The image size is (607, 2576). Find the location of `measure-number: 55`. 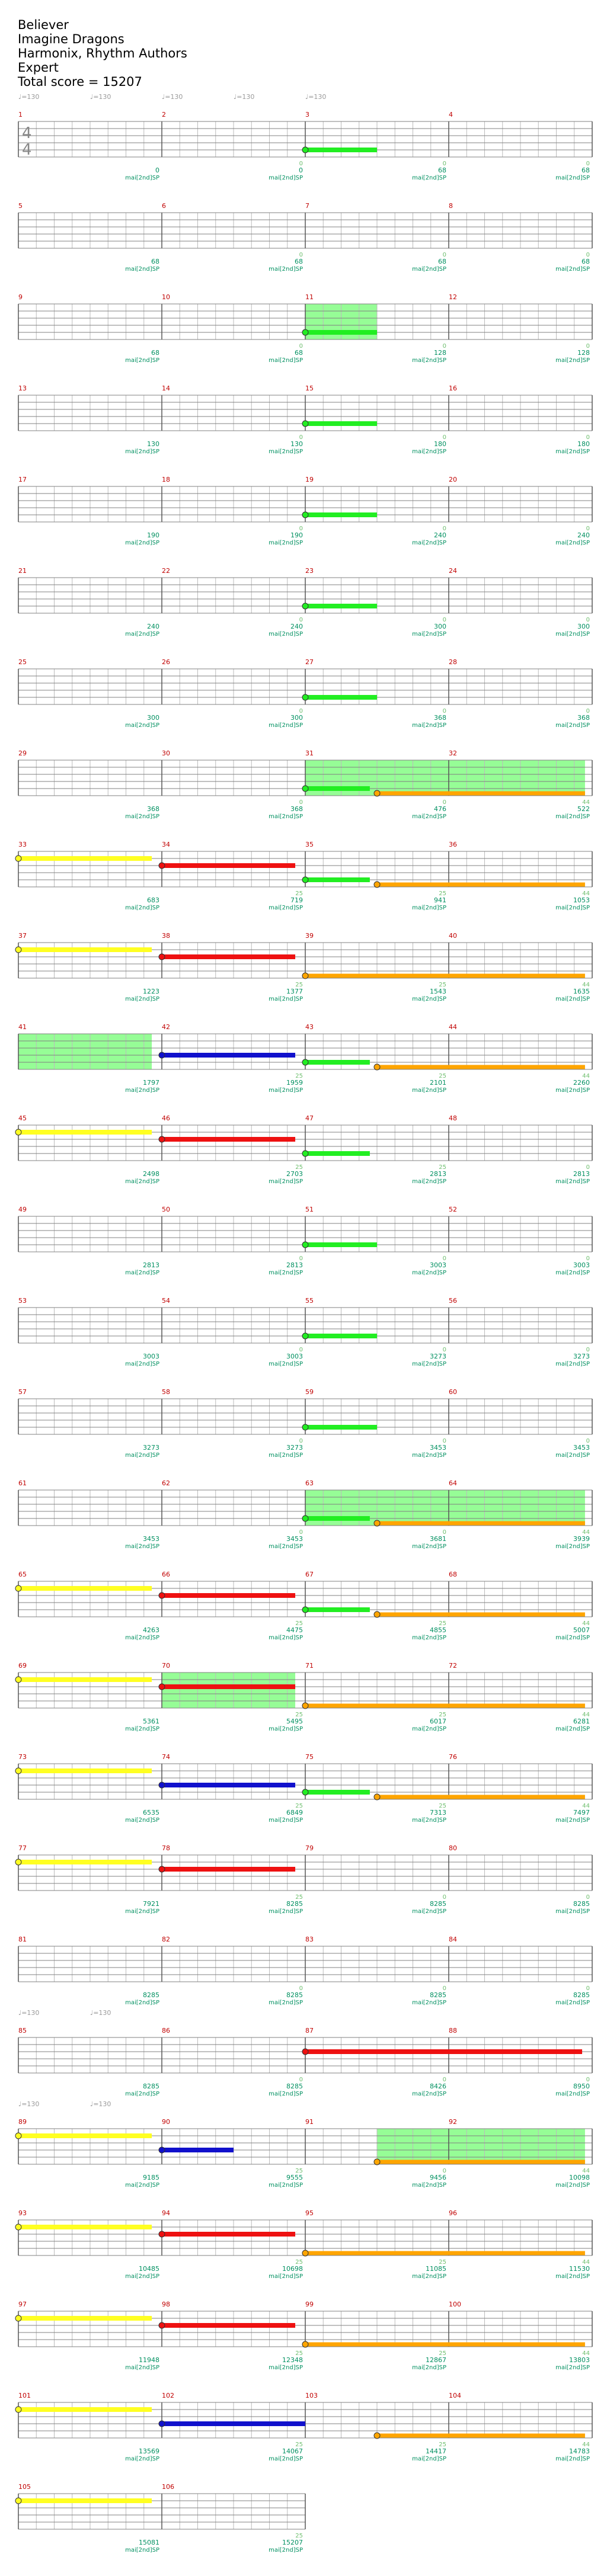

measure-number: 55 is located at coordinates (310, 1301).